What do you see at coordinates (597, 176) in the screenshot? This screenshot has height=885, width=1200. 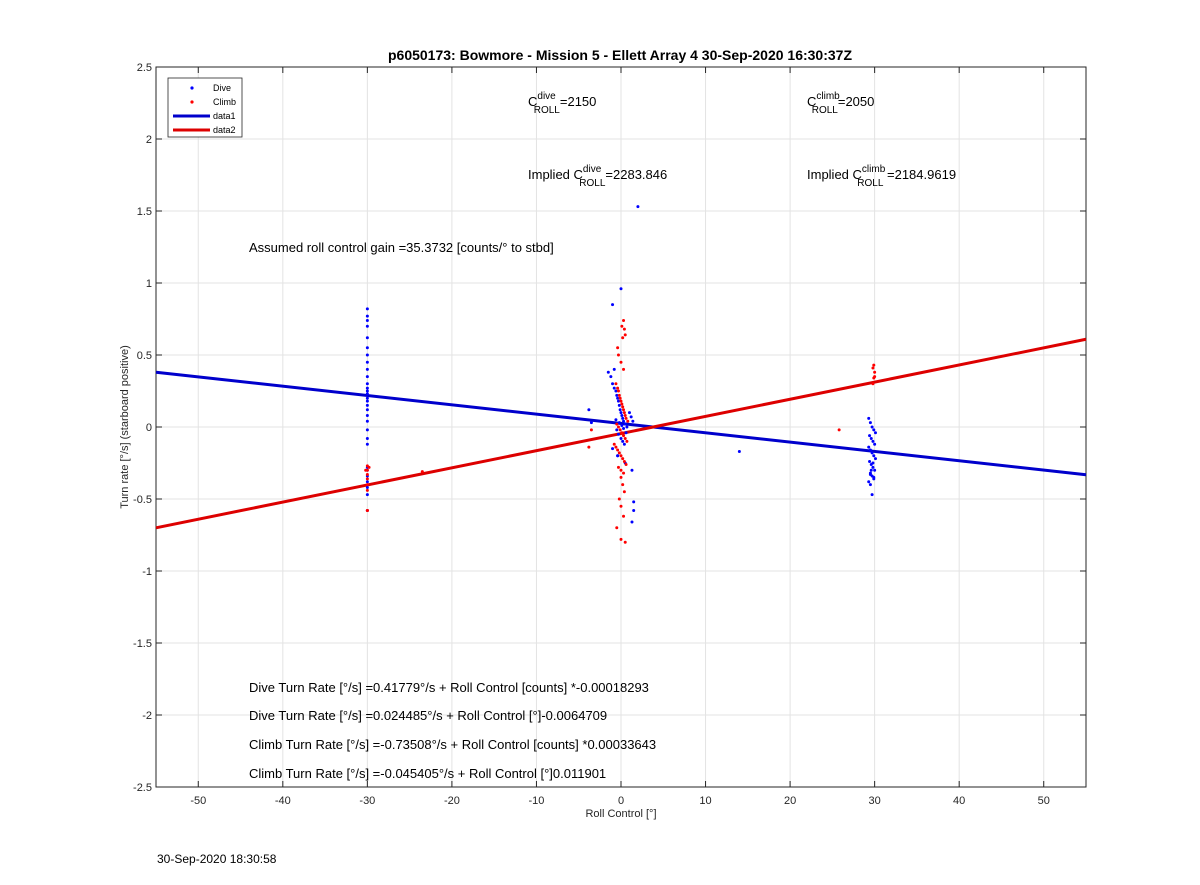 I see `implied-dive-annotation: Implied Cdive ROLL=2283.846` at bounding box center [597, 176].